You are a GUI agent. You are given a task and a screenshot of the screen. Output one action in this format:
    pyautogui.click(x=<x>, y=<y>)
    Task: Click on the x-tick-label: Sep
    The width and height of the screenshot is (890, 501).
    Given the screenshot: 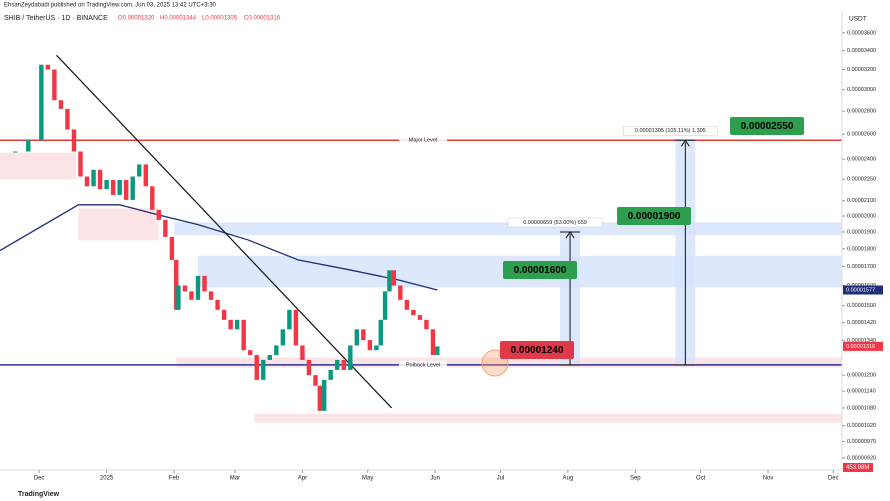 What is the action you would take?
    pyautogui.click(x=635, y=479)
    